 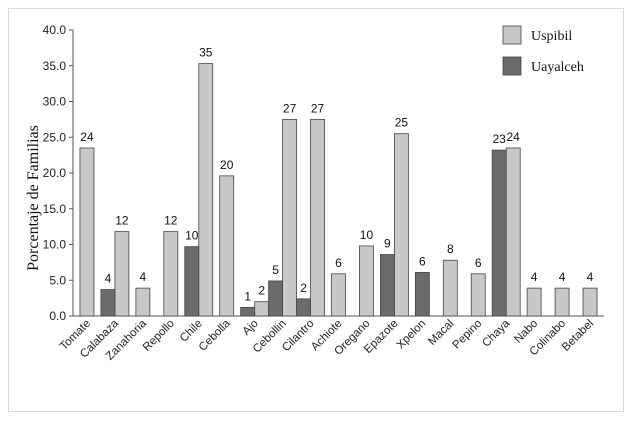 I want to click on y-tick-label: 30.0, so click(x=55, y=102).